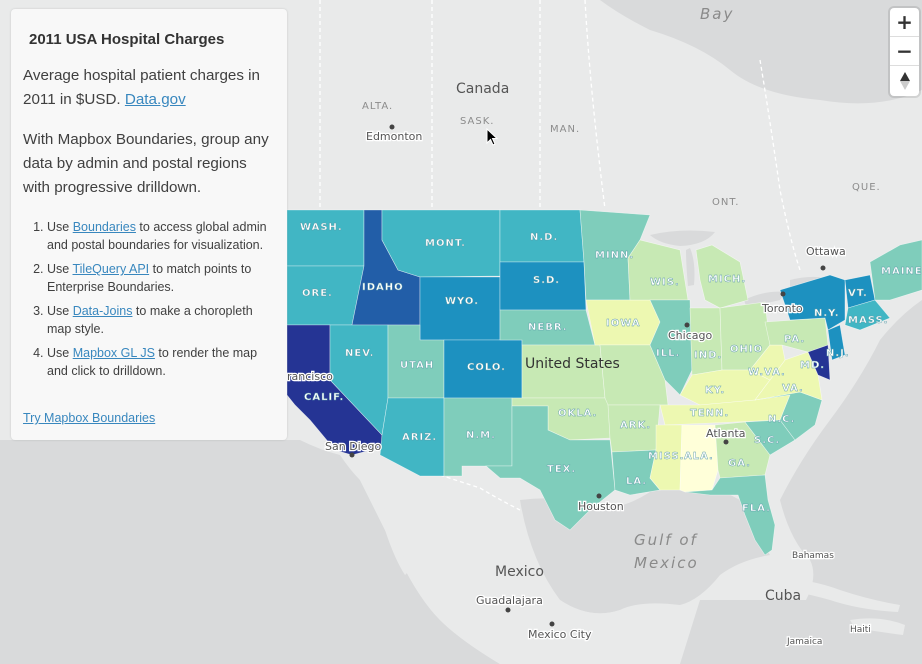  Describe the element at coordinates (417, 365) in the screenshot. I see `state-label-ut: UTAH` at that location.